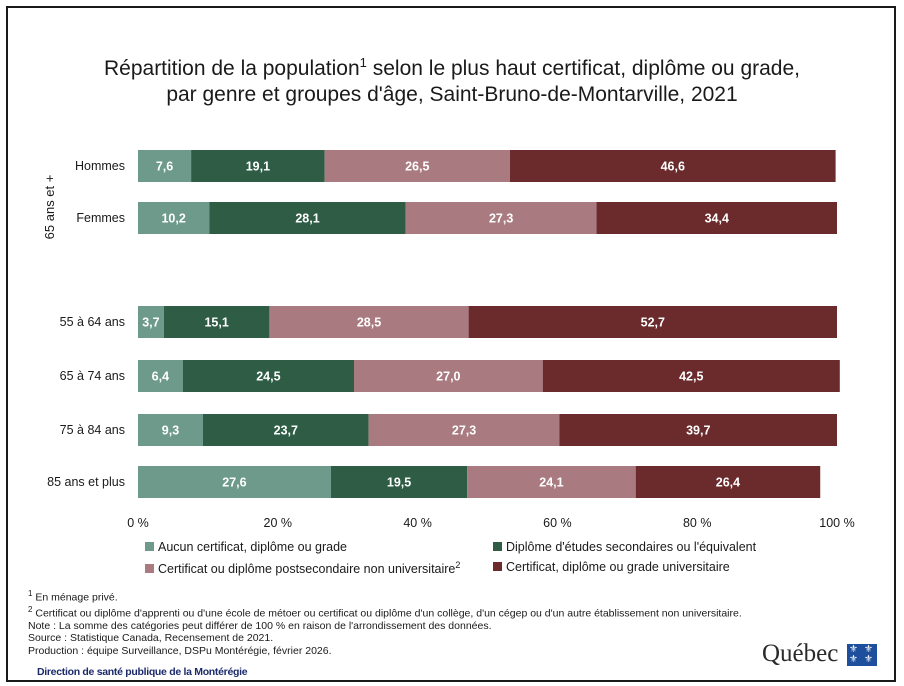 This screenshot has height=686, width=904. I want to click on data-label: 27,6, so click(234, 483).